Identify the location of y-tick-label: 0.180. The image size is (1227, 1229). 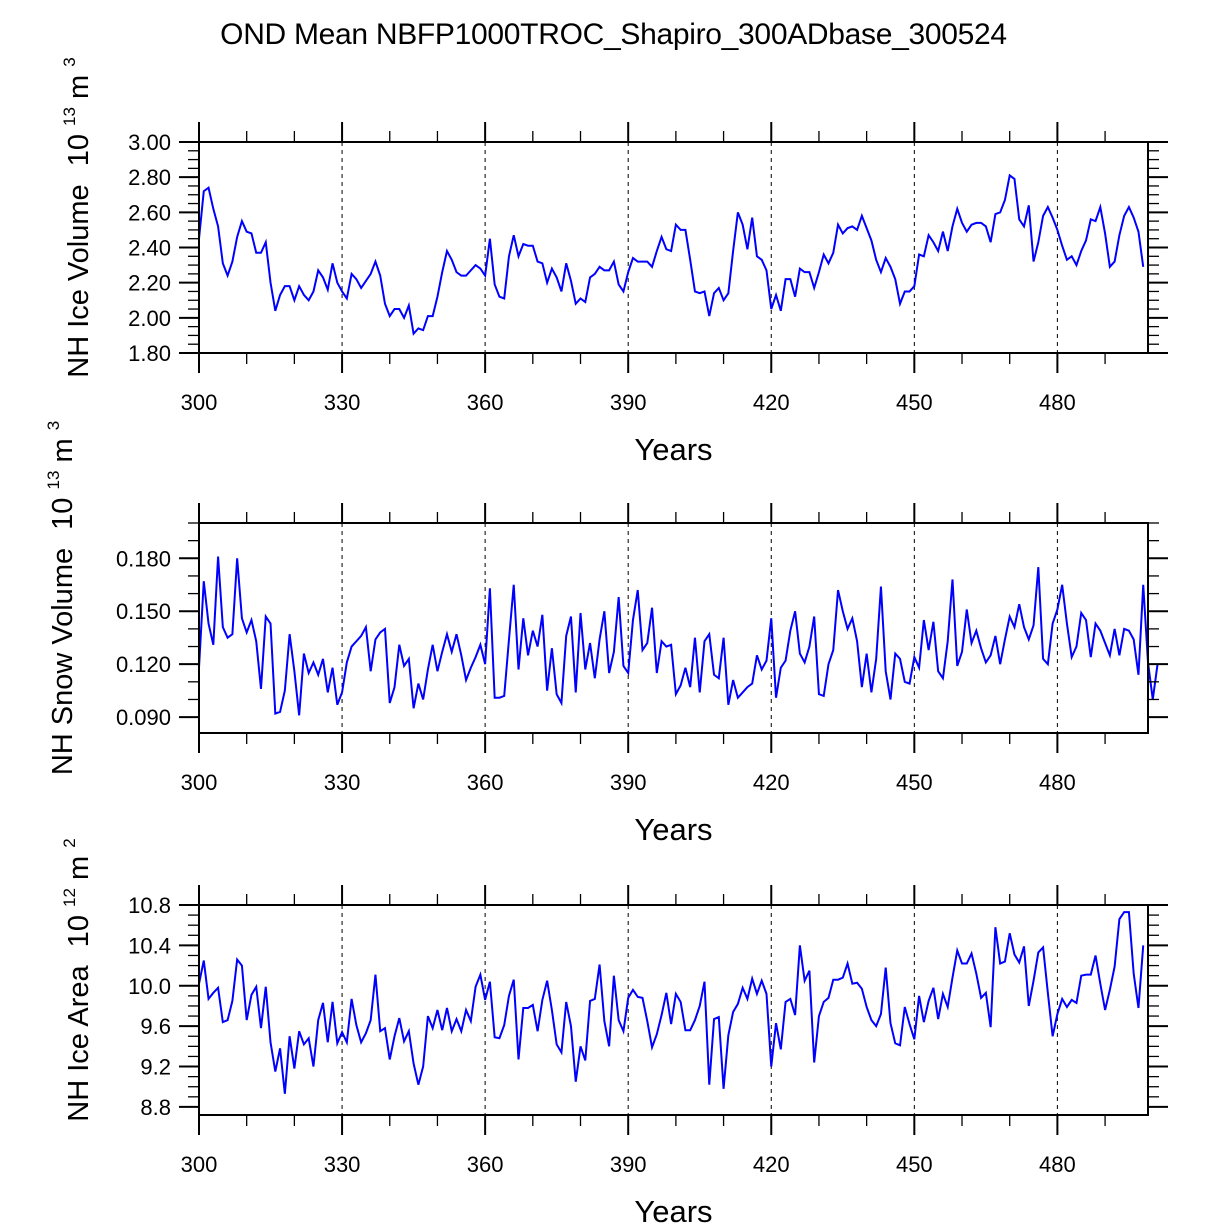
(143, 558).